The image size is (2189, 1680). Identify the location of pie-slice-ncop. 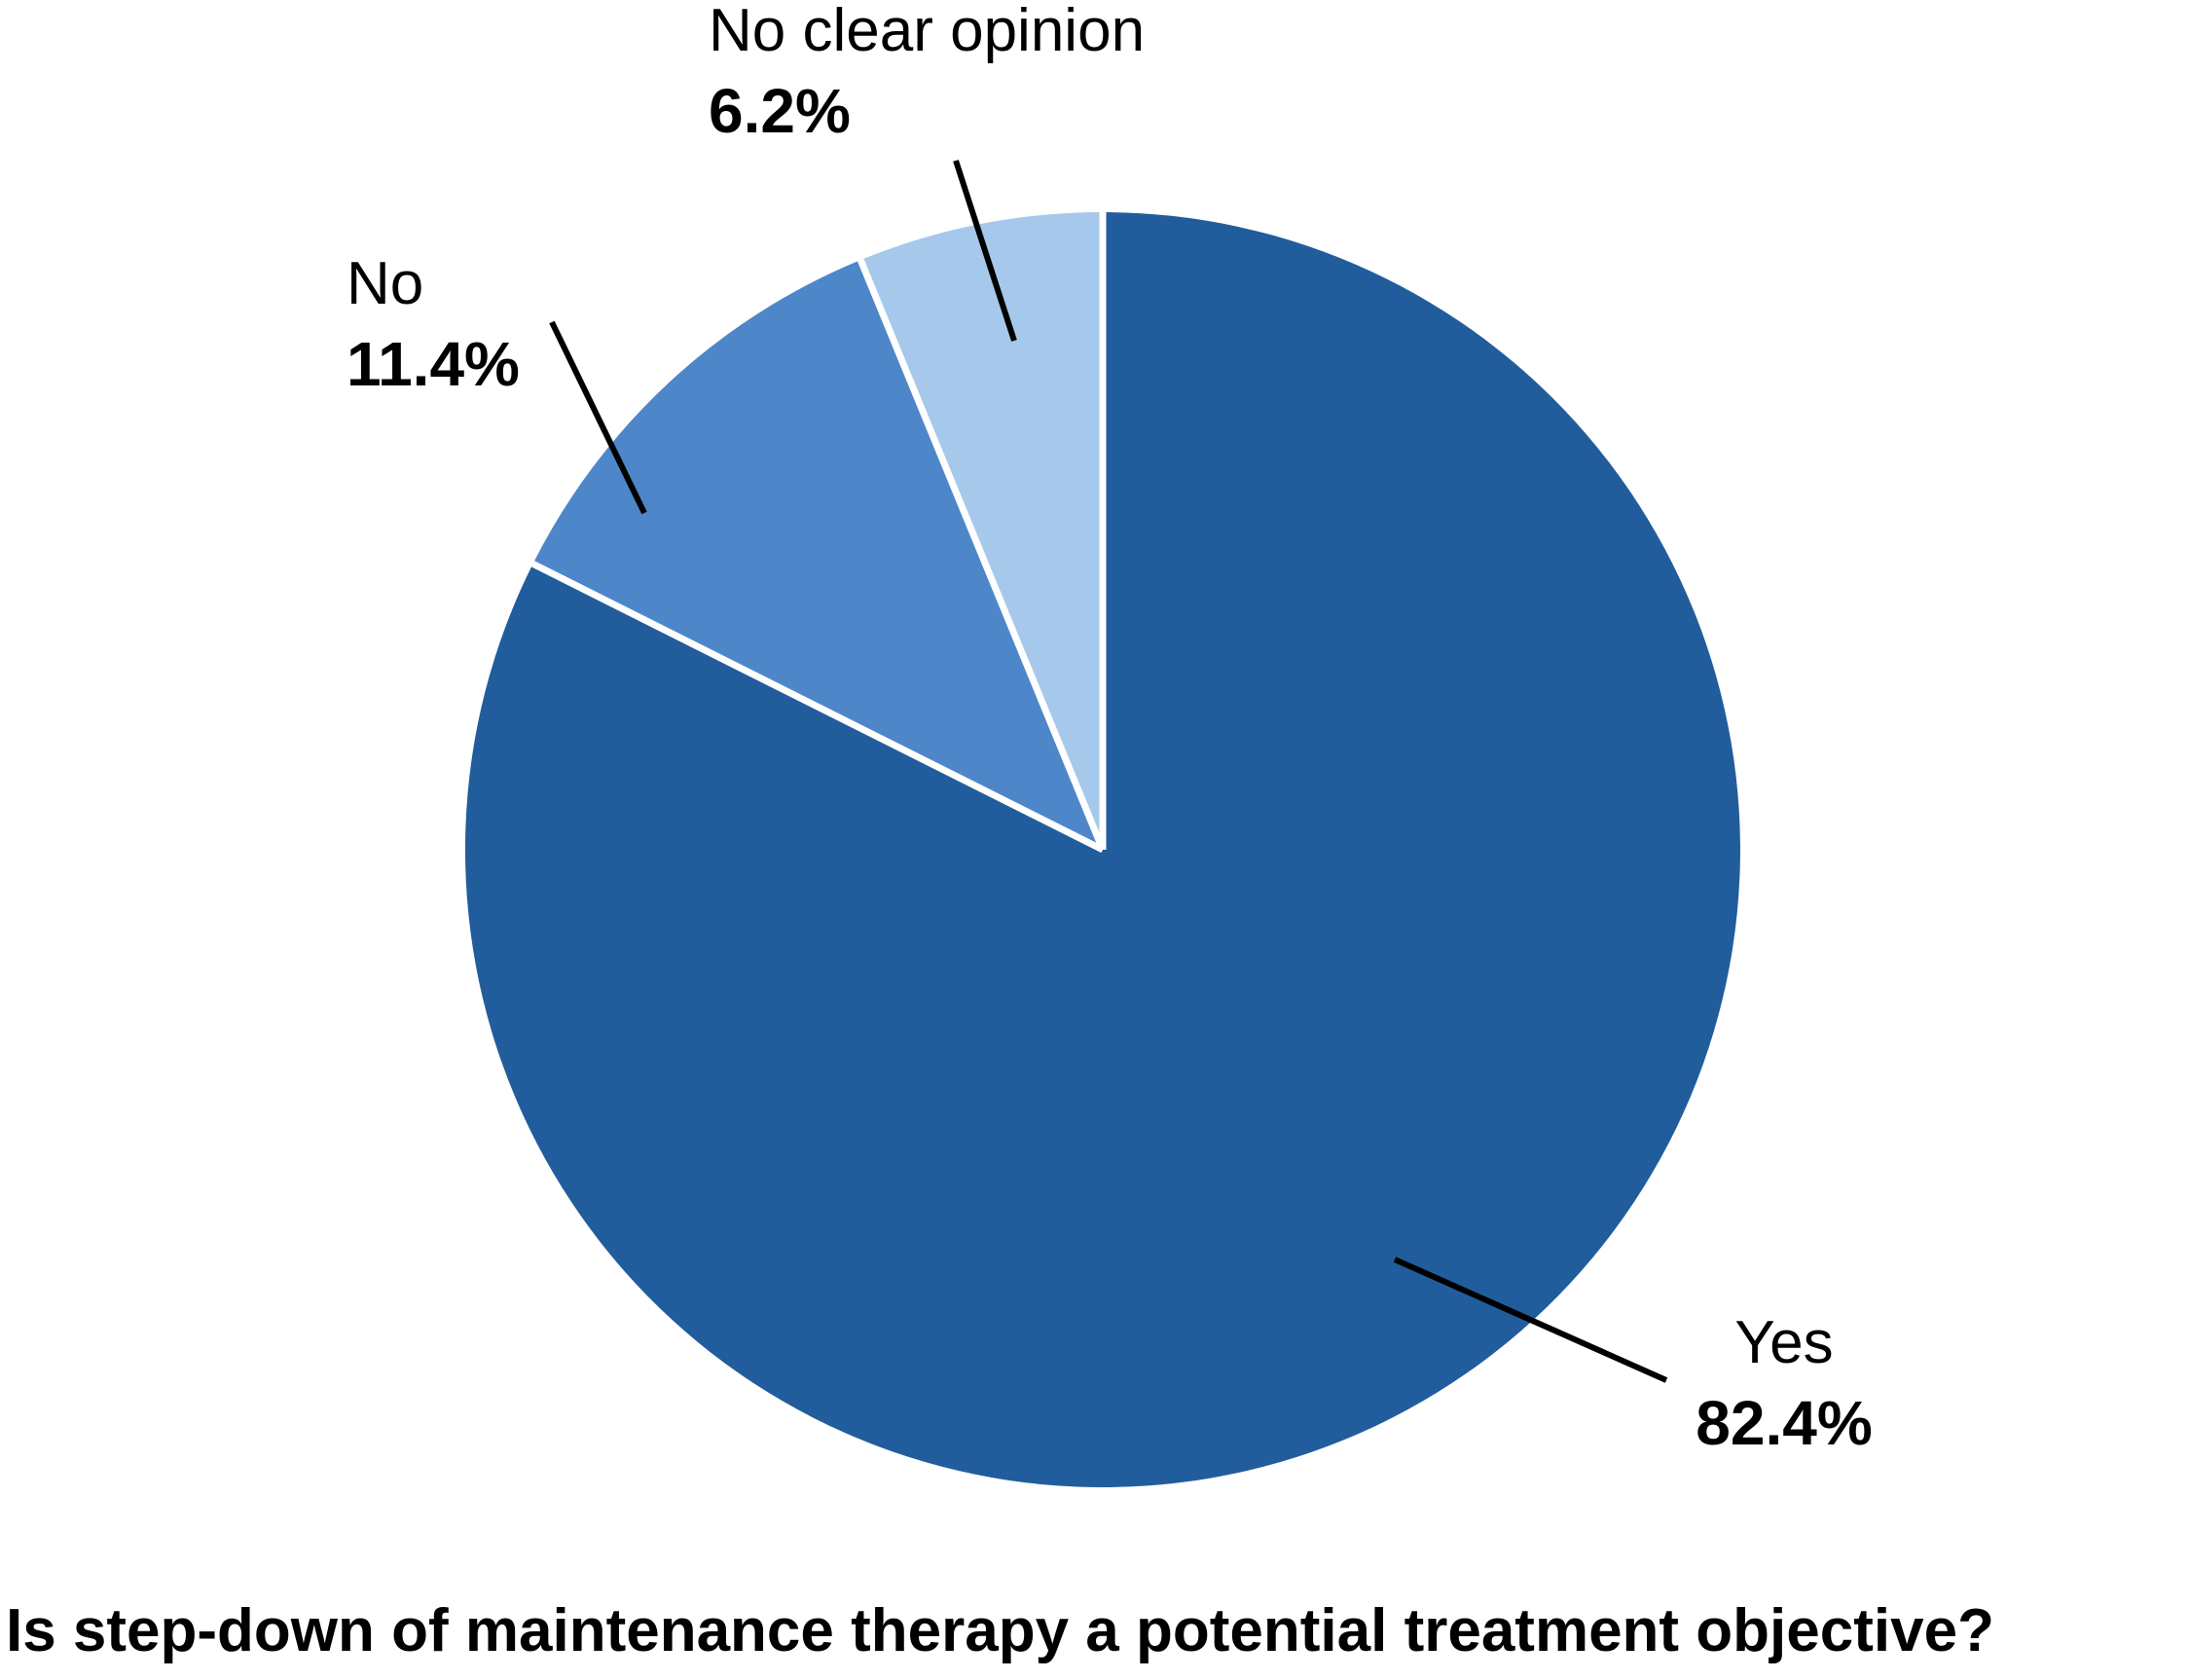
(982, 531).